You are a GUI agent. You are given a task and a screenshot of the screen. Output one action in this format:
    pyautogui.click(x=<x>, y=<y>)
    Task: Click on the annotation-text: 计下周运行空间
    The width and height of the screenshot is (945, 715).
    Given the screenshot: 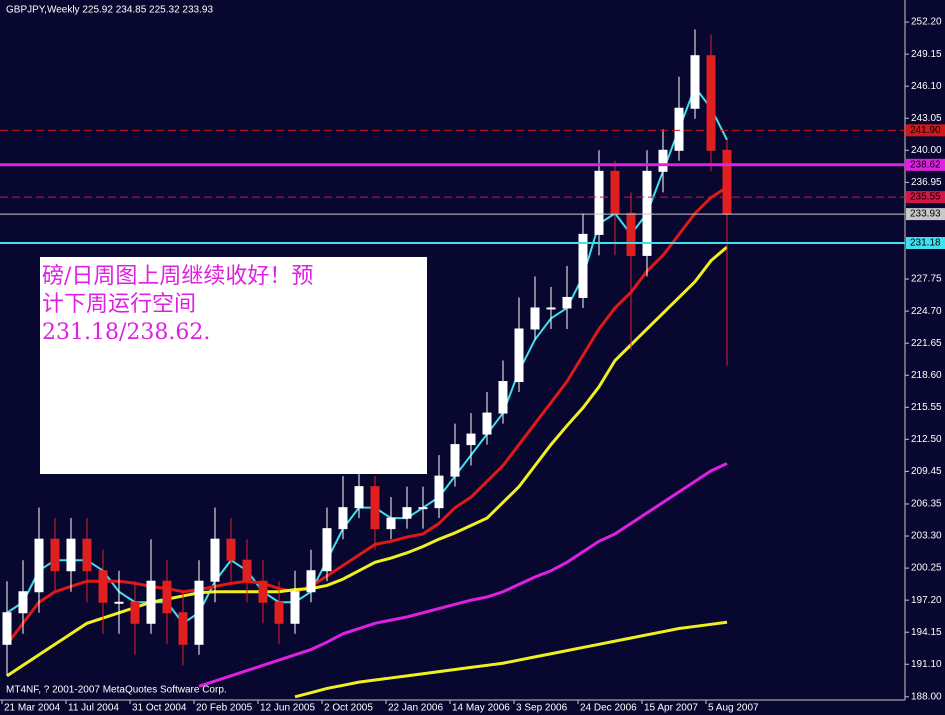 What is the action you would take?
    pyautogui.click(x=119, y=304)
    